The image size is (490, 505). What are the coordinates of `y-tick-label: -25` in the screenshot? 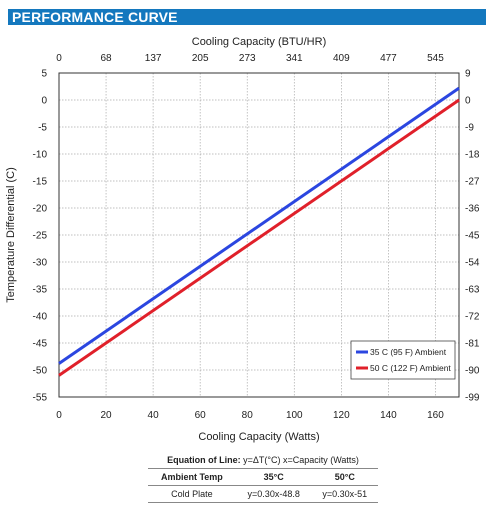 It's located at (40, 236).